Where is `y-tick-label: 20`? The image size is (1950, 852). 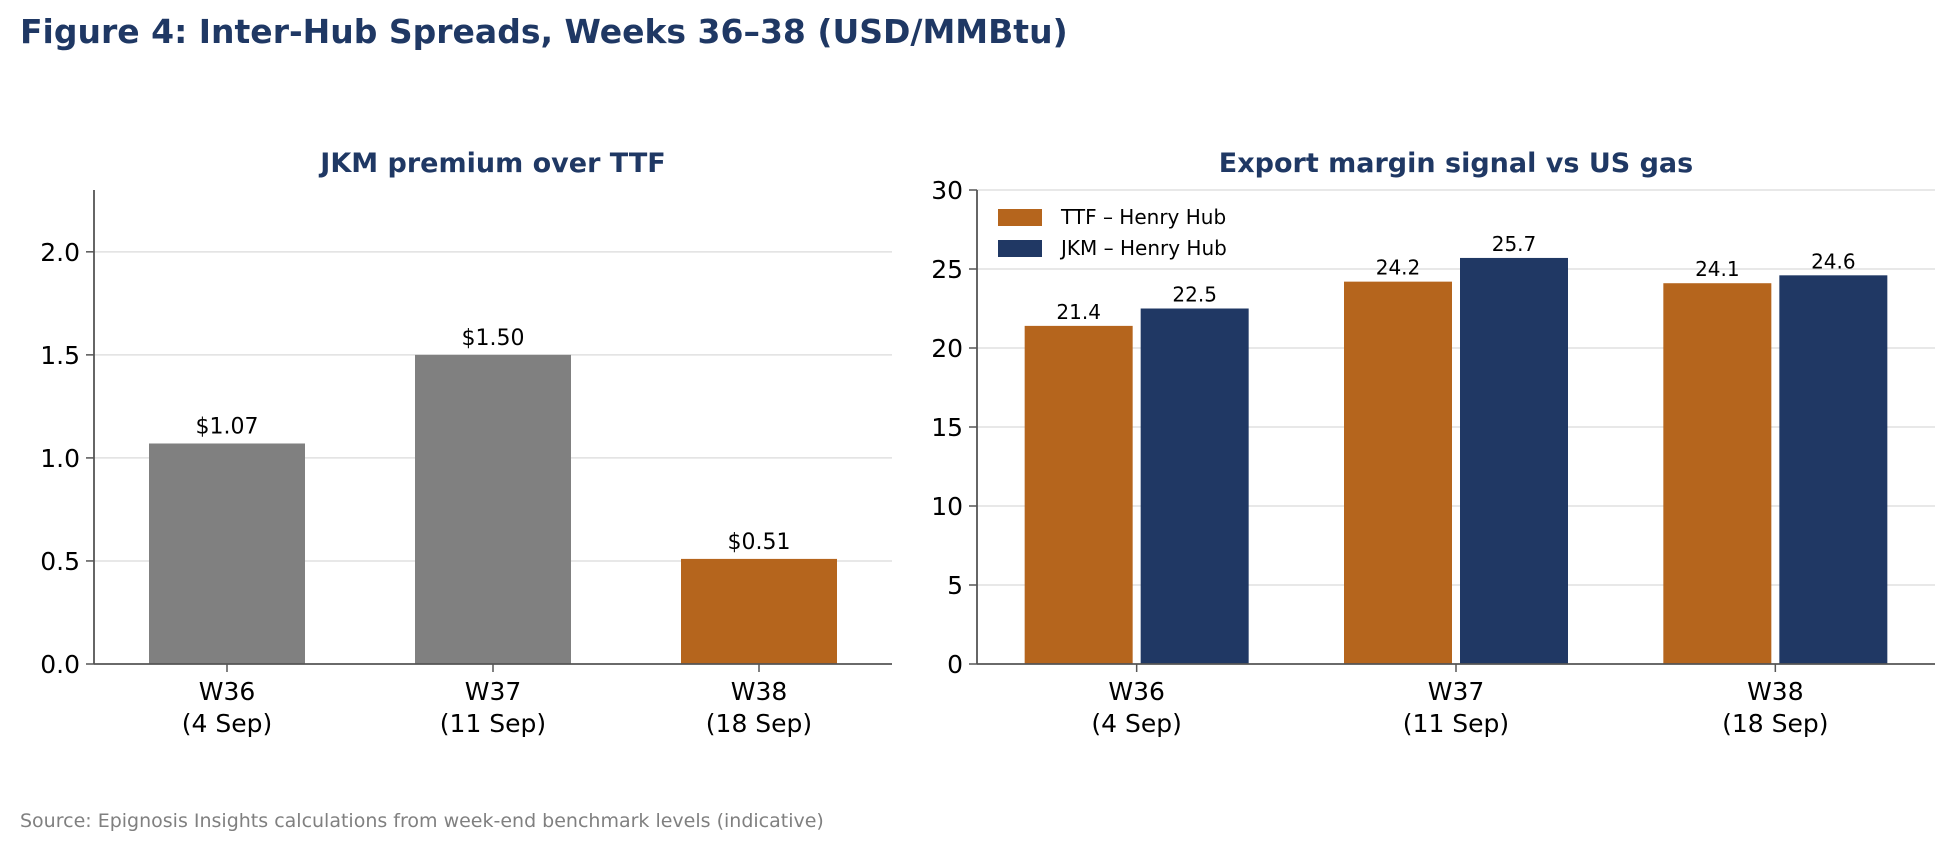 y-tick-label: 20 is located at coordinates (947, 348).